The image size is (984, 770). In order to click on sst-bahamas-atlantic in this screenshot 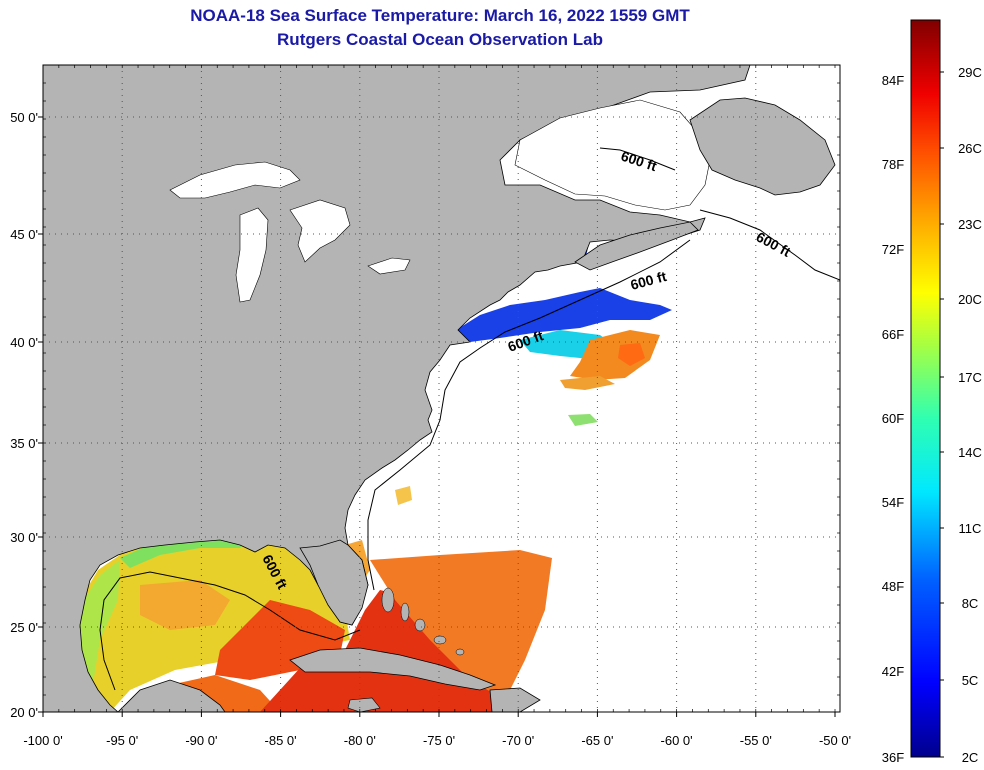, I will do `click(461, 625)`.